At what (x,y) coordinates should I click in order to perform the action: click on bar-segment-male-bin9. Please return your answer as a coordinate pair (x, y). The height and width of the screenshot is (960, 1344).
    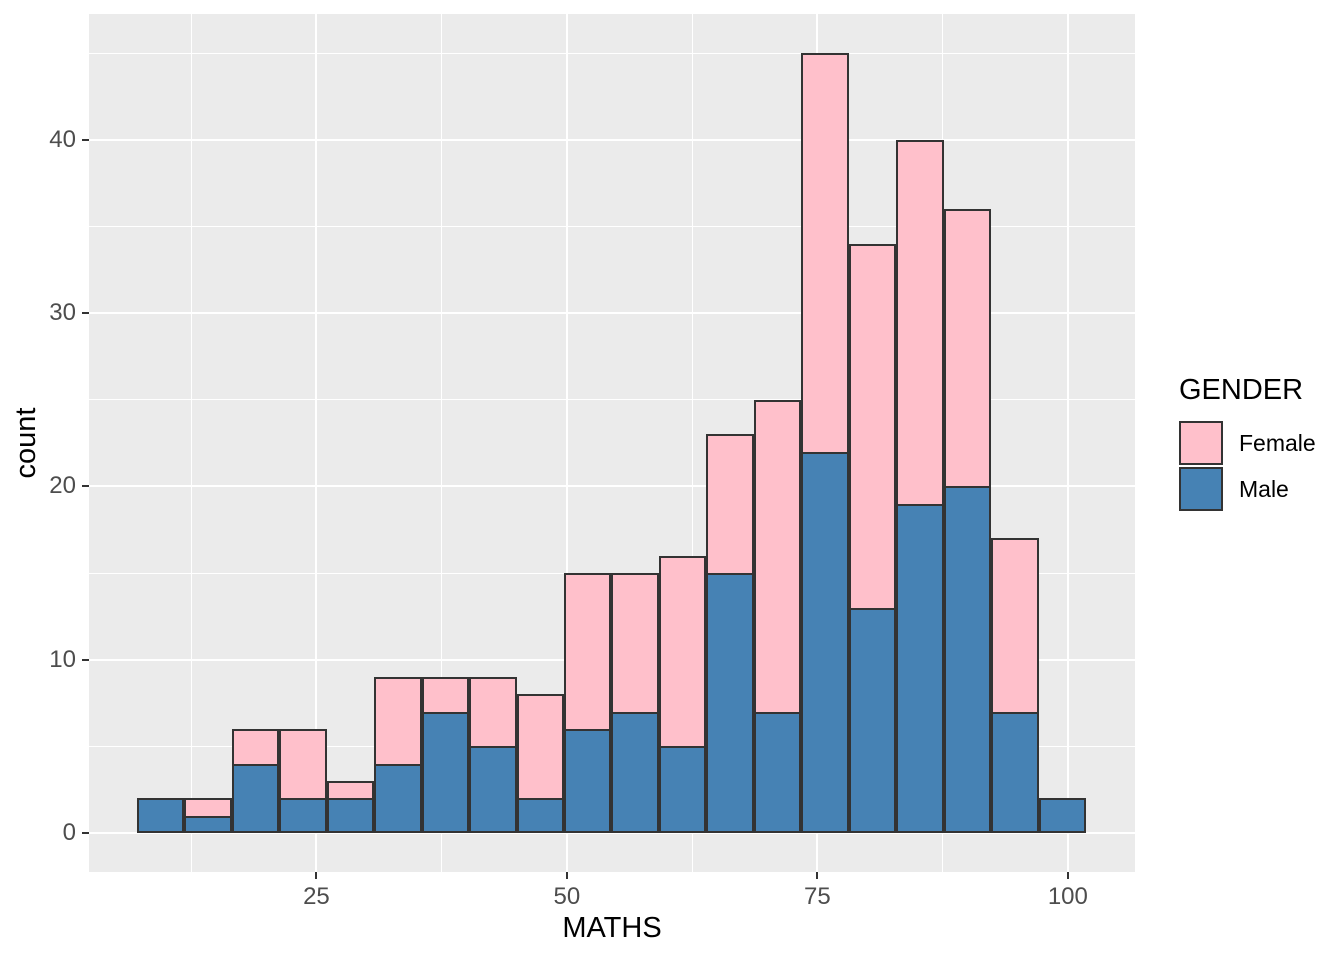
    Looking at the image, I should click on (540, 815).